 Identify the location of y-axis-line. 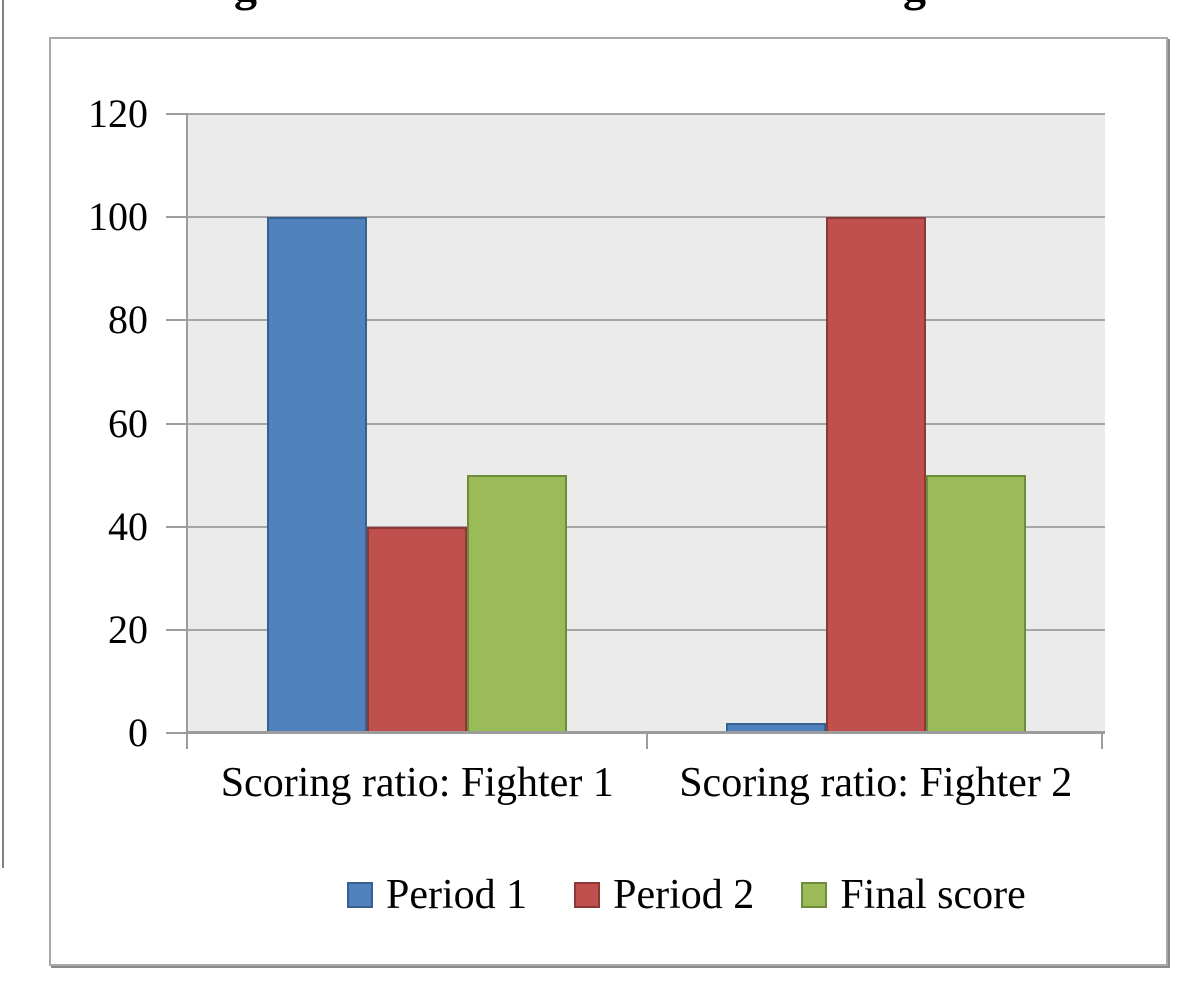
(187, 431).